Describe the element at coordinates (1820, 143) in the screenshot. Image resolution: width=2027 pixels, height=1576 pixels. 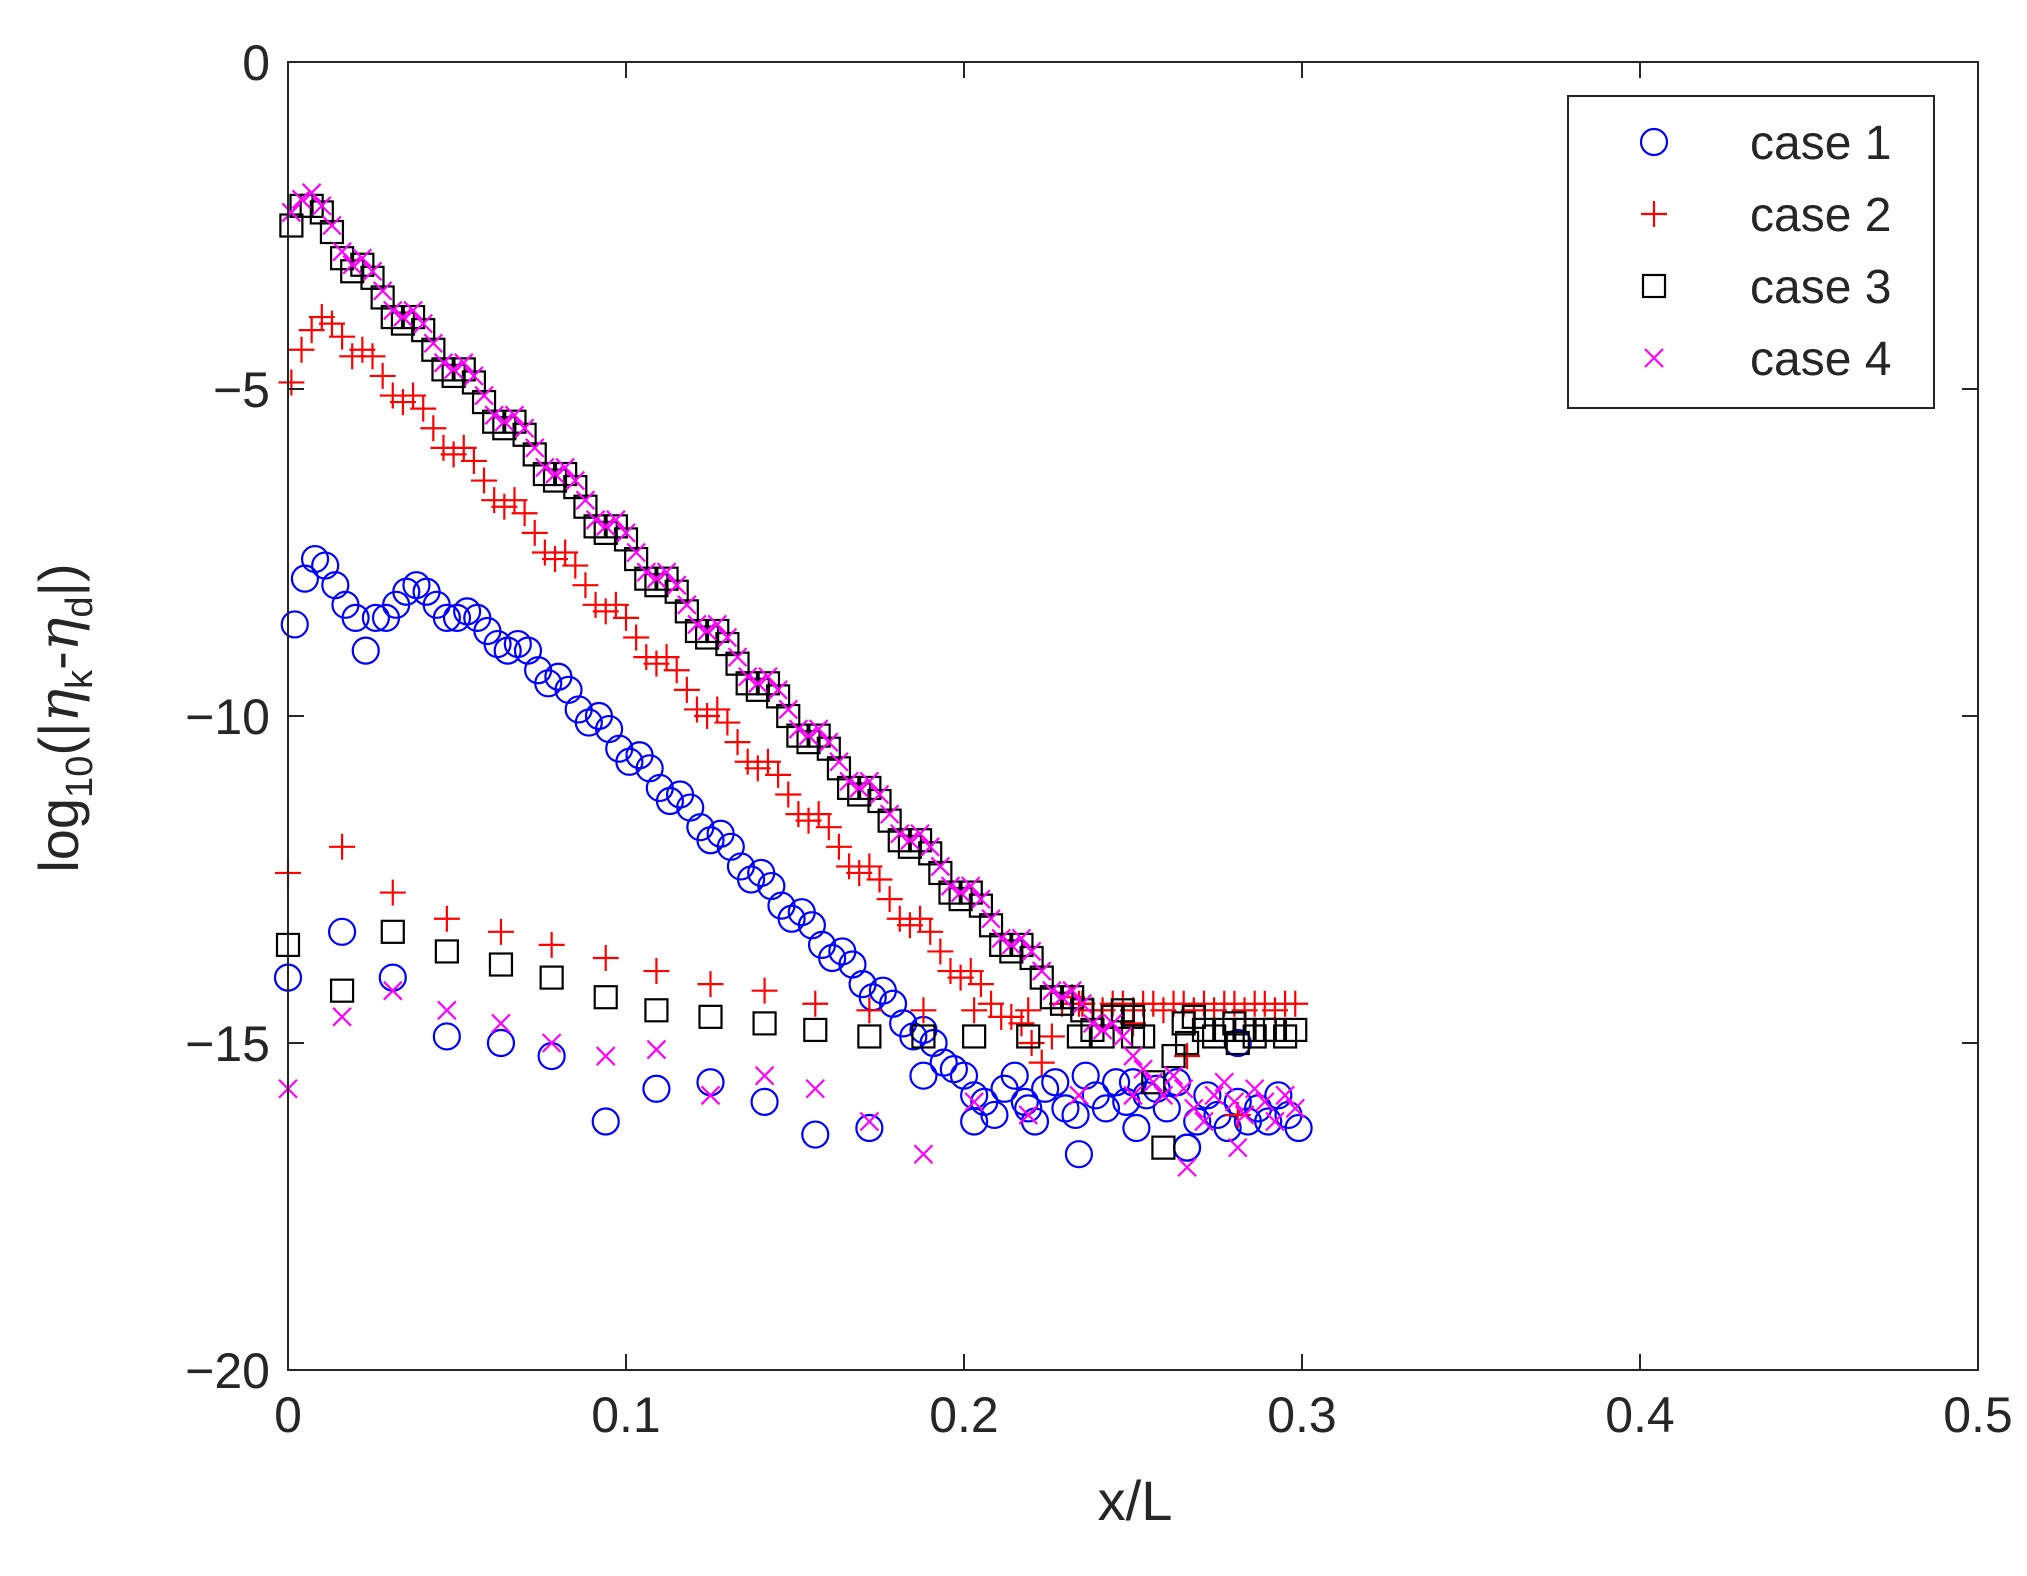
I see `legend-label: case 1` at that location.